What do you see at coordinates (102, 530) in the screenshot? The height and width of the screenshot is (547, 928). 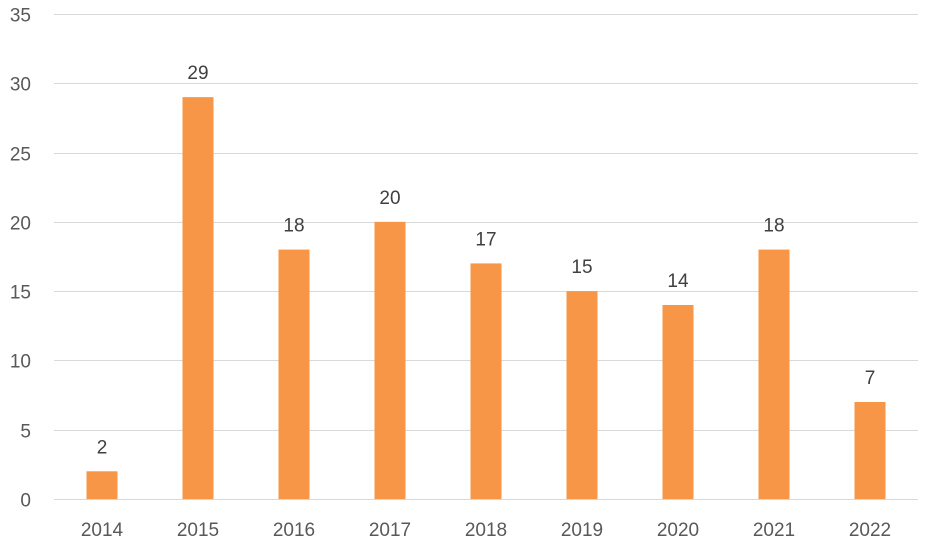 I see `x-tick-label: 2014` at bounding box center [102, 530].